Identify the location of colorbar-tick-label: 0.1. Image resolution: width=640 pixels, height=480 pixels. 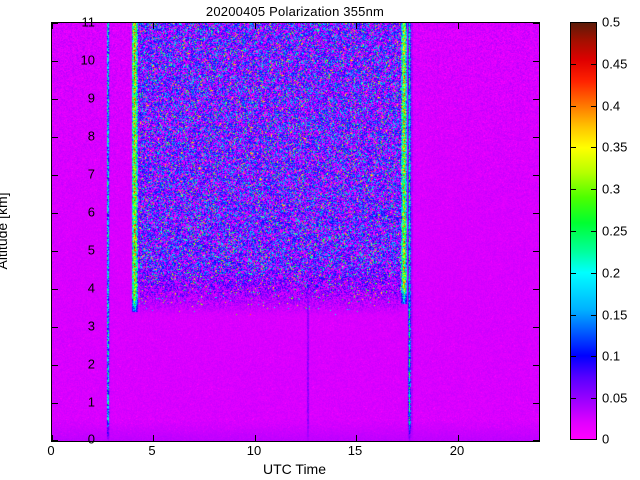
(611, 356).